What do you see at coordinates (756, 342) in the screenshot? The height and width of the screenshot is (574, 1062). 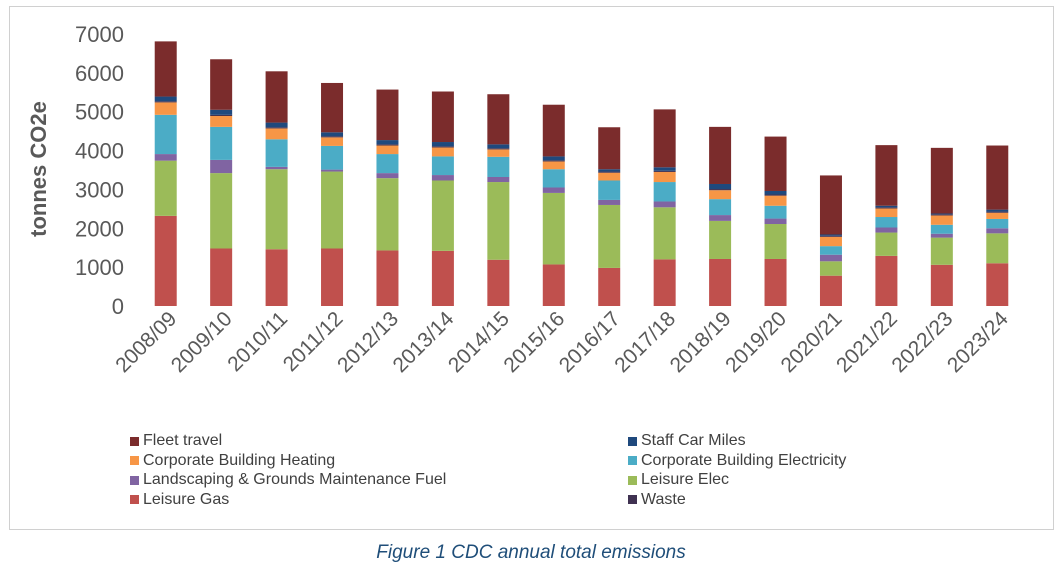 I see `x-tick-label: 2019/20` at bounding box center [756, 342].